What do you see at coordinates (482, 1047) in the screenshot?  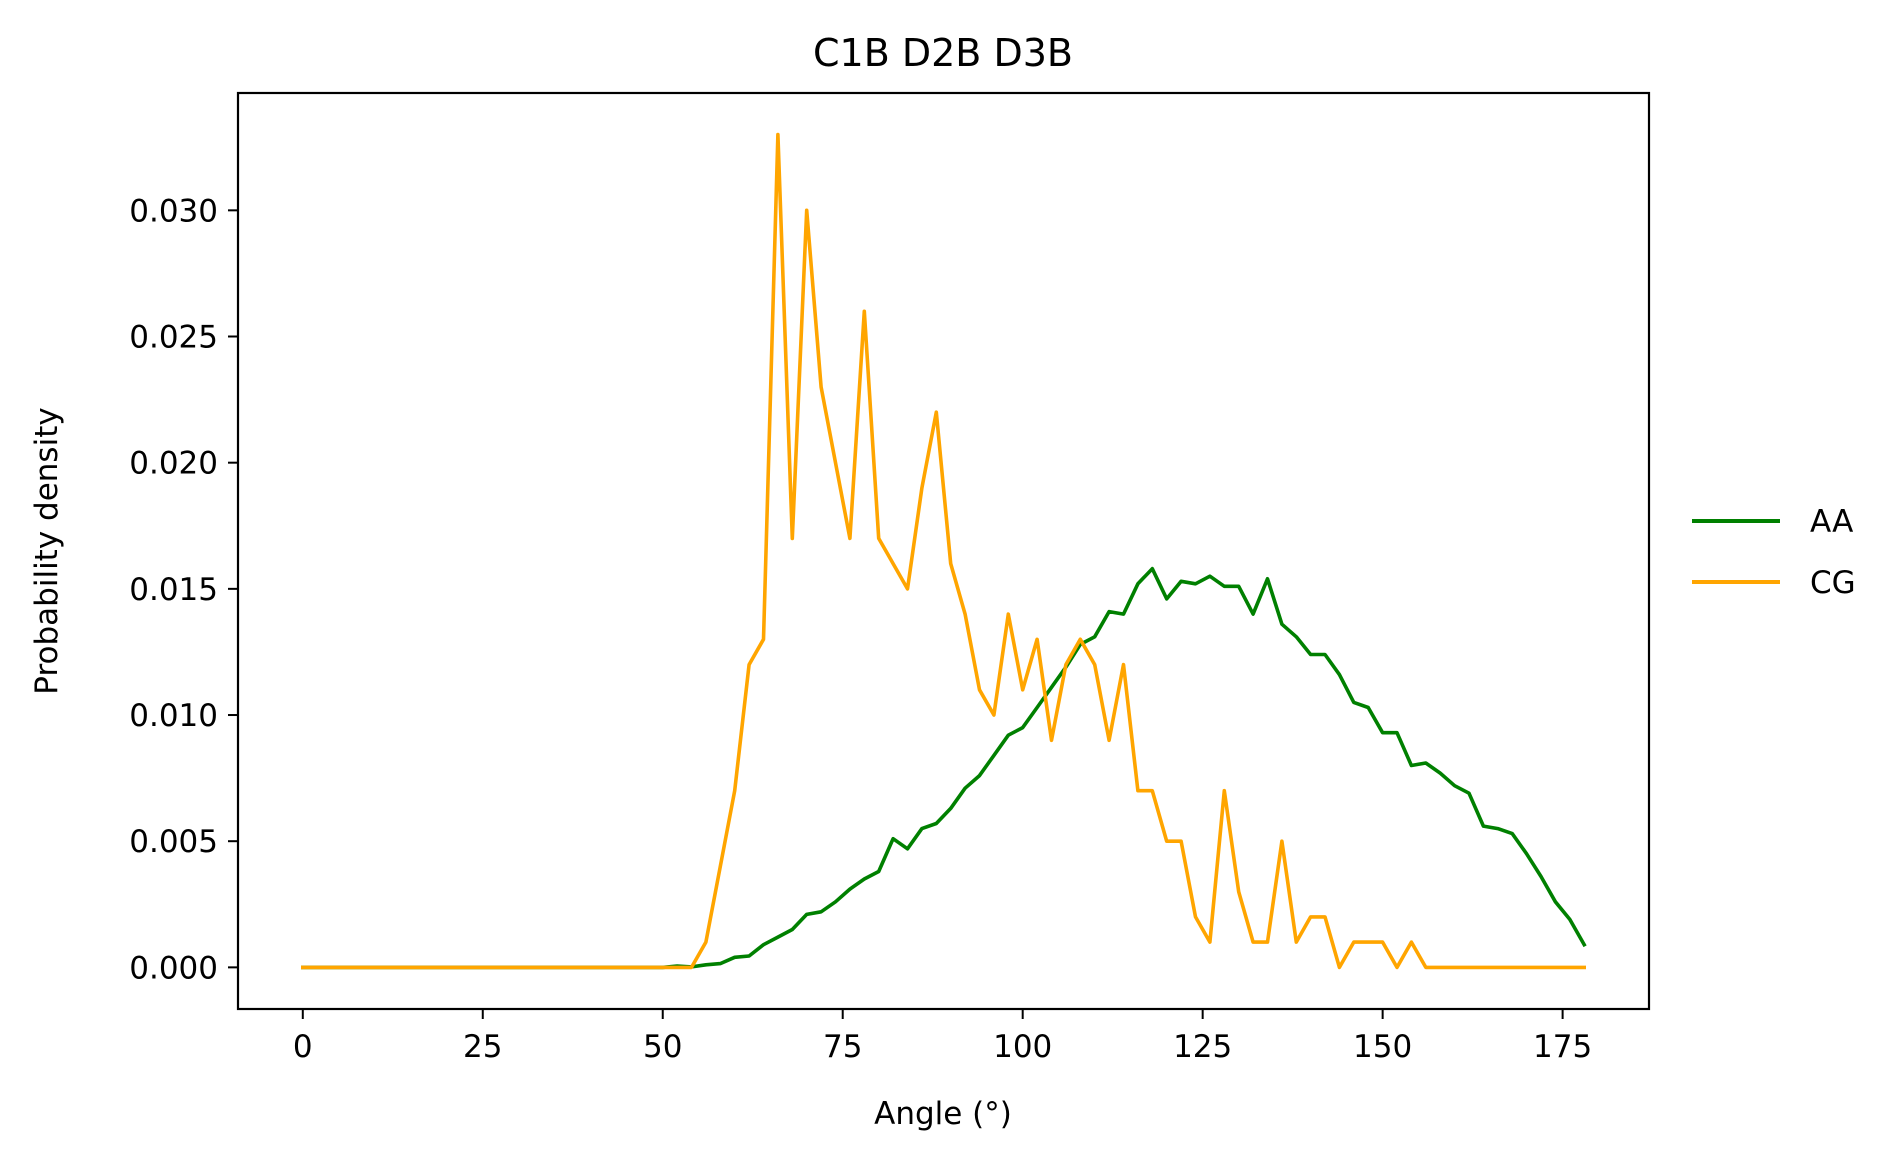 I see `x-tick-label: 25` at bounding box center [482, 1047].